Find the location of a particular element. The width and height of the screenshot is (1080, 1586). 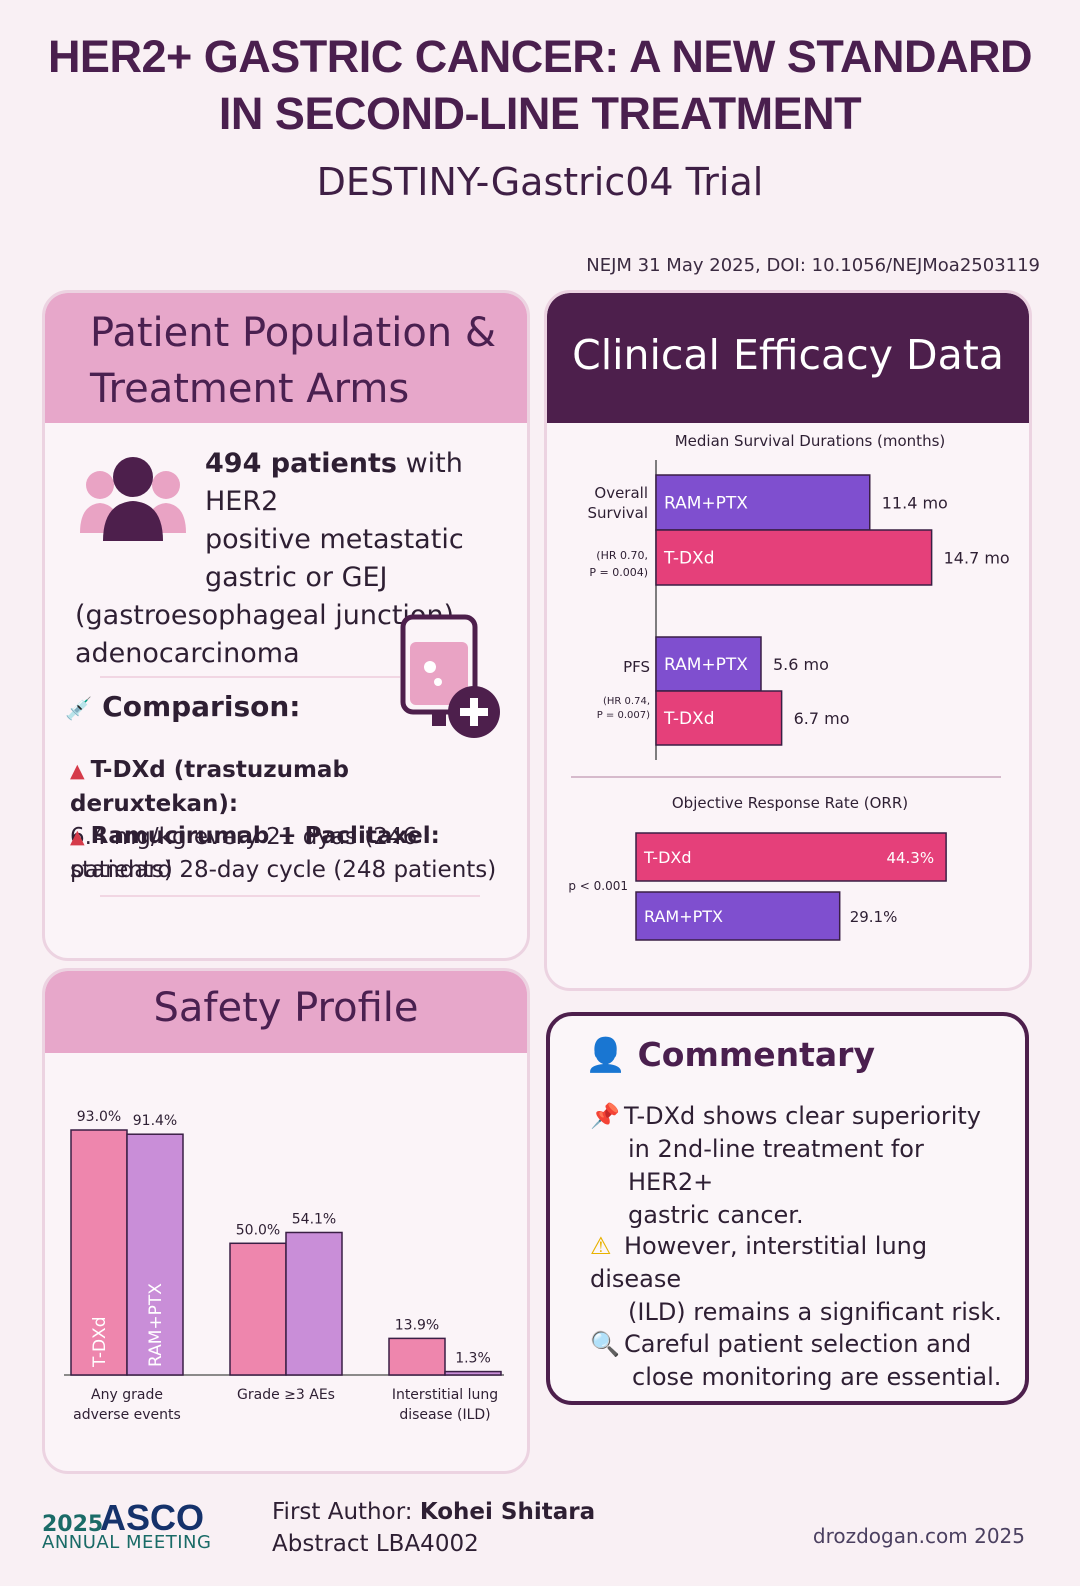

title-line-2: IN SECOND-LINE TREATMENT is located at coordinates (540, 113).